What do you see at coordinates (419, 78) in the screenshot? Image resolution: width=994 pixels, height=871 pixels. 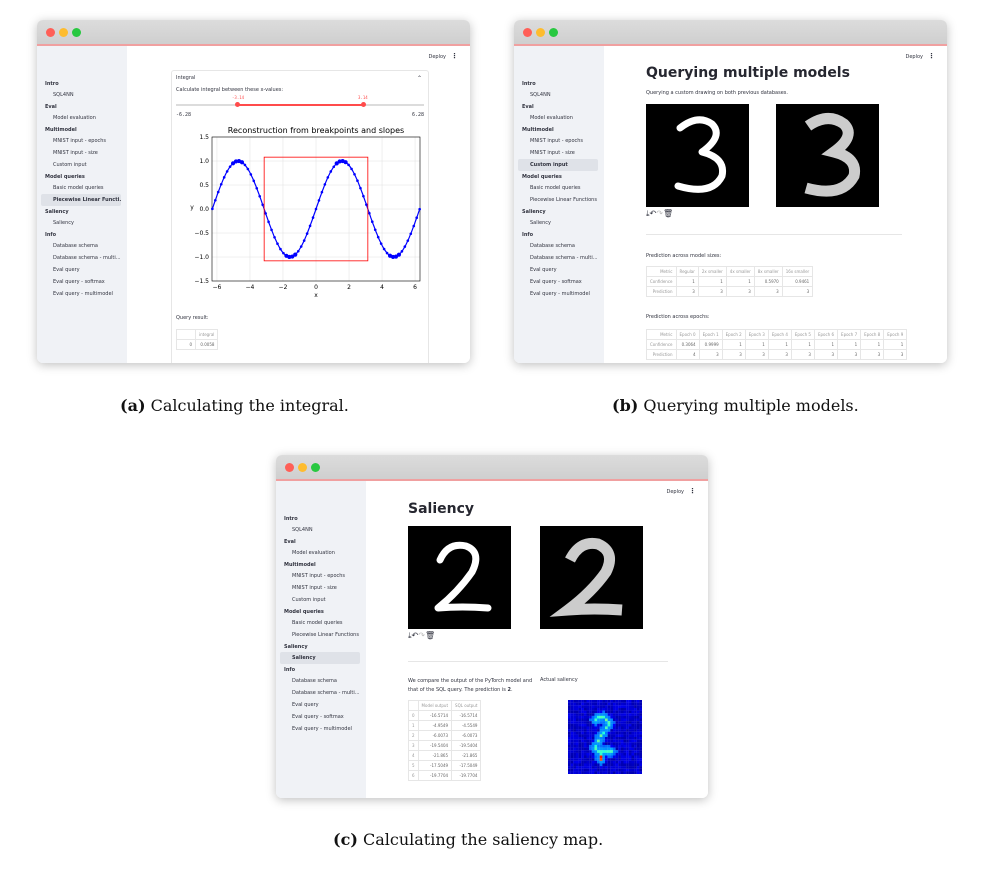 I see `chevron-up-icon: ⌃` at bounding box center [419, 78].